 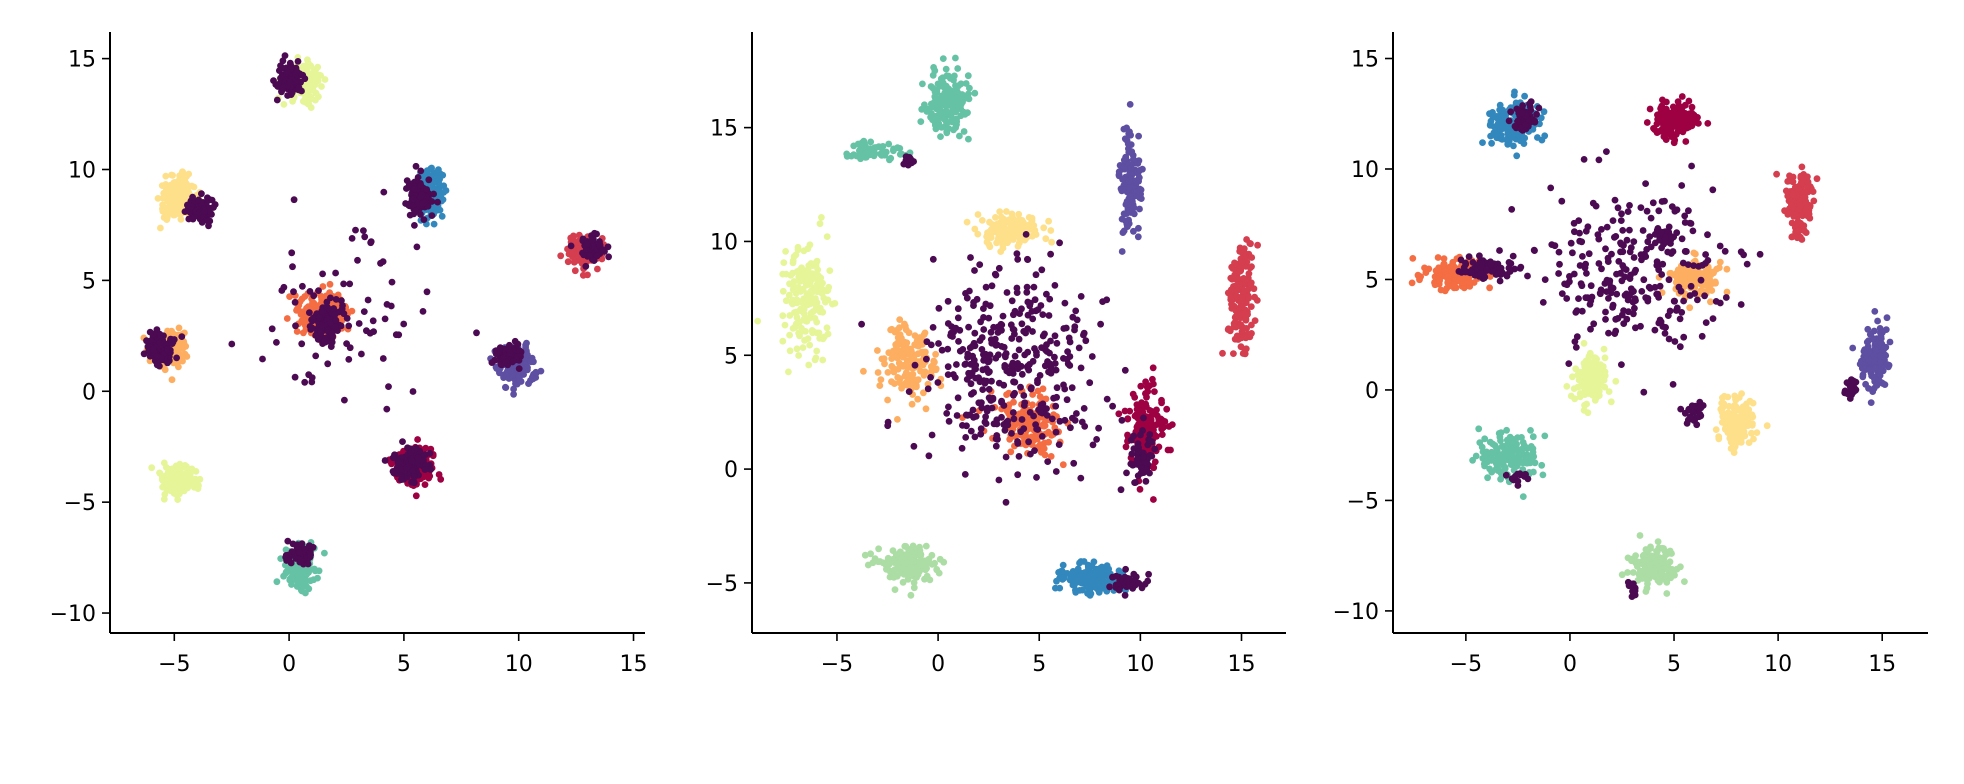 I want to click on y-tick-label: 5, so click(x=731, y=356).